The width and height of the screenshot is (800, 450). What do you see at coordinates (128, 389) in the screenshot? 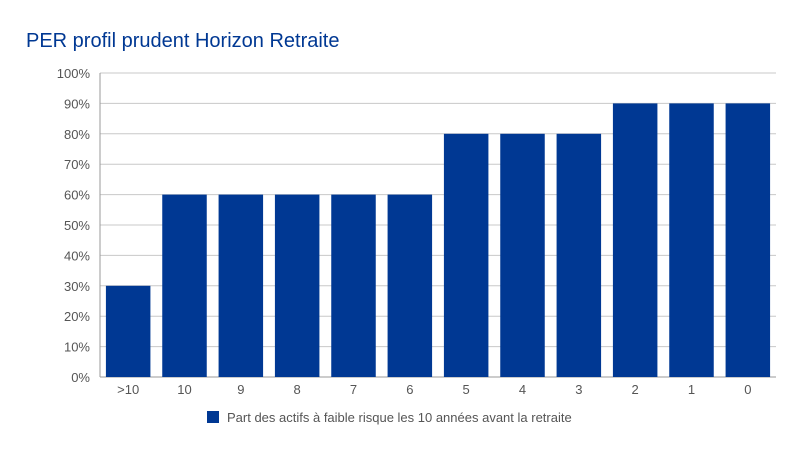
I see `x-tick-label: >10` at bounding box center [128, 389].